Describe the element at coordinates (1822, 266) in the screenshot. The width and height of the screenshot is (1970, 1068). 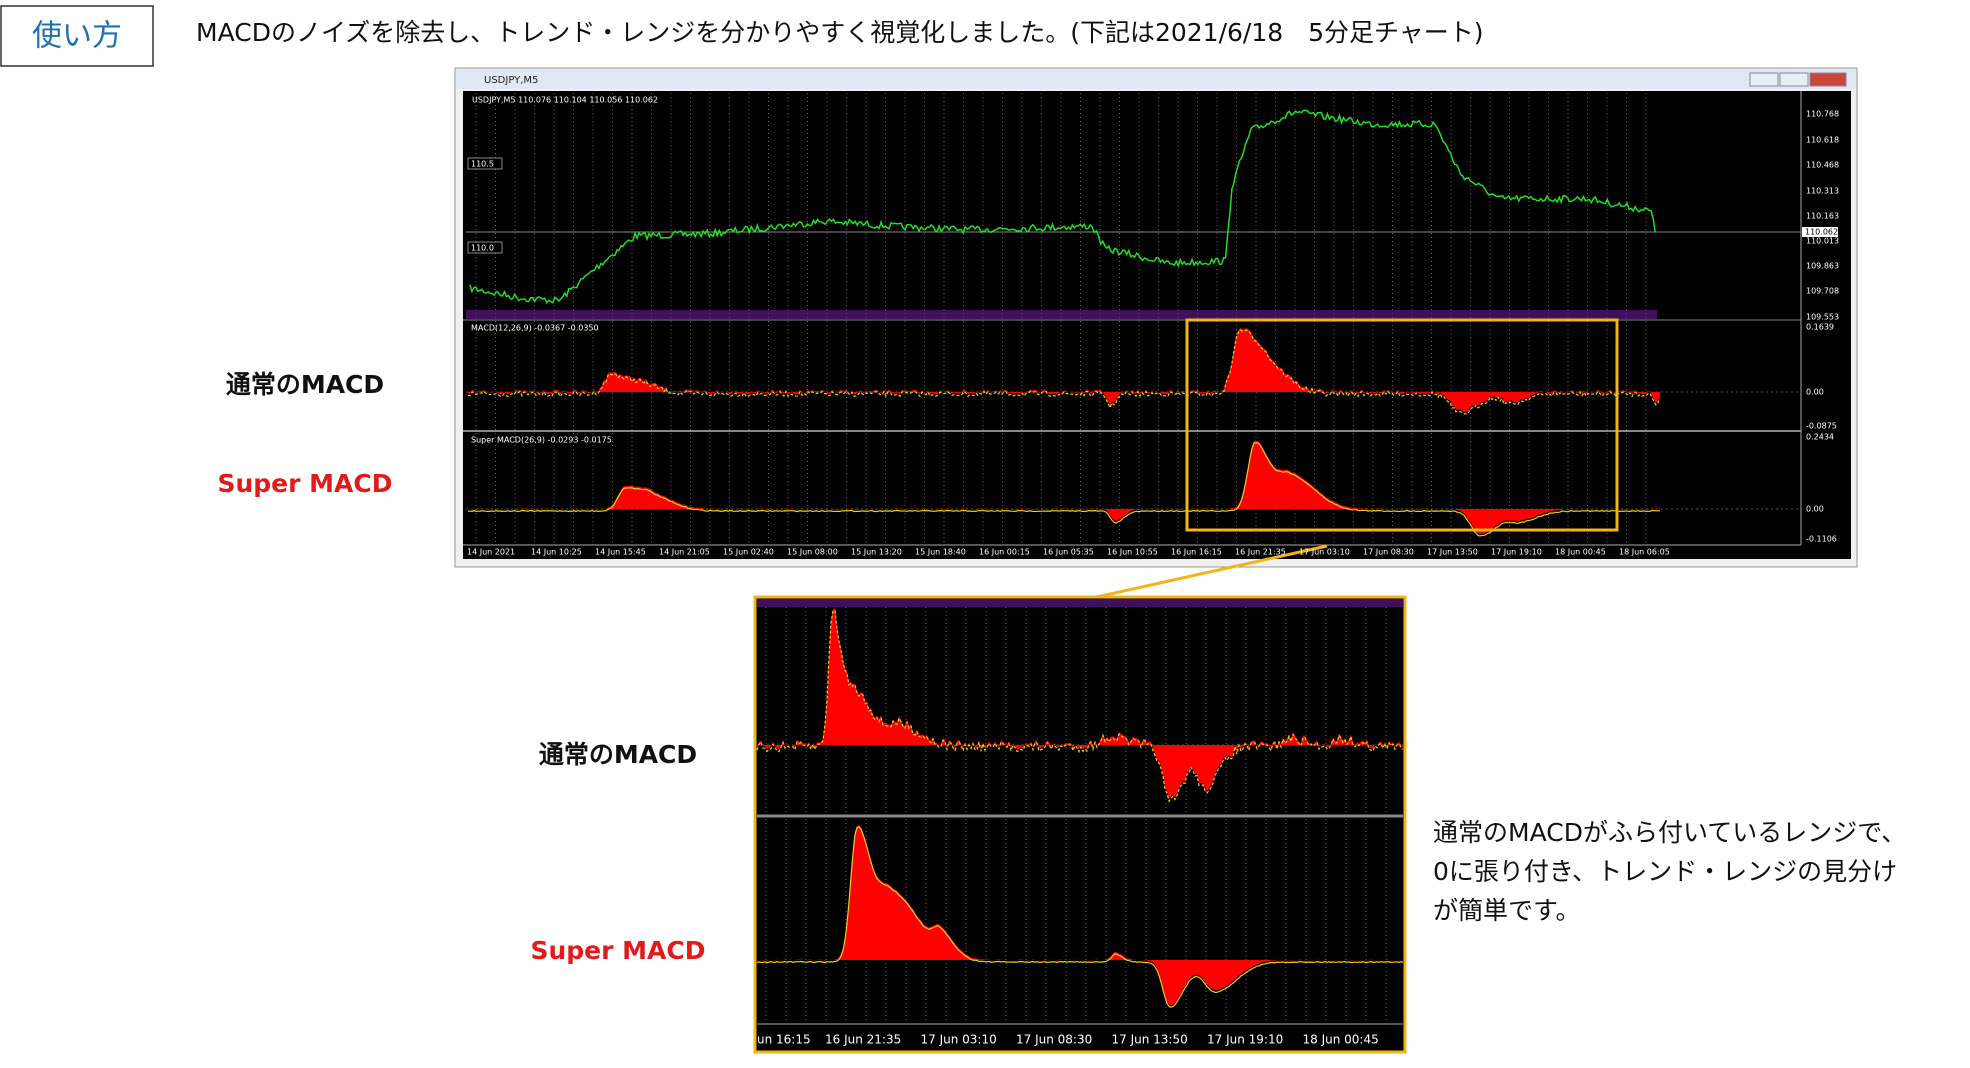
I see `price-tick-label: 109.863` at that location.